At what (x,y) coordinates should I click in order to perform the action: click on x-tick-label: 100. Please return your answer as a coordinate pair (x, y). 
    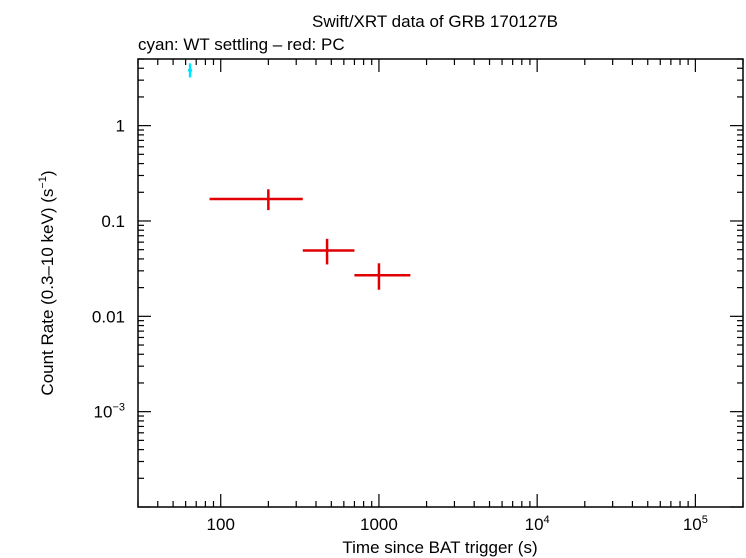
    Looking at the image, I should click on (221, 524).